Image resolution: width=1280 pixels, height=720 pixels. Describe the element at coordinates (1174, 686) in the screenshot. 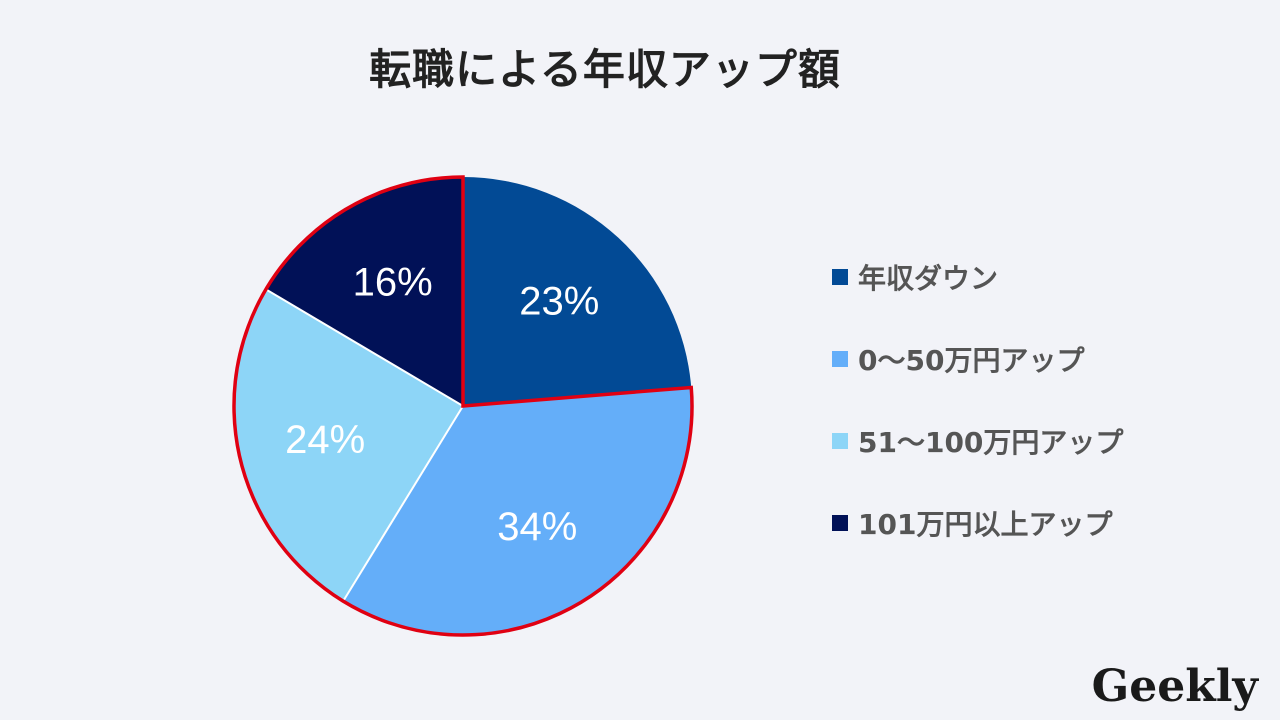

I see `brand-logo: Geekly` at that location.